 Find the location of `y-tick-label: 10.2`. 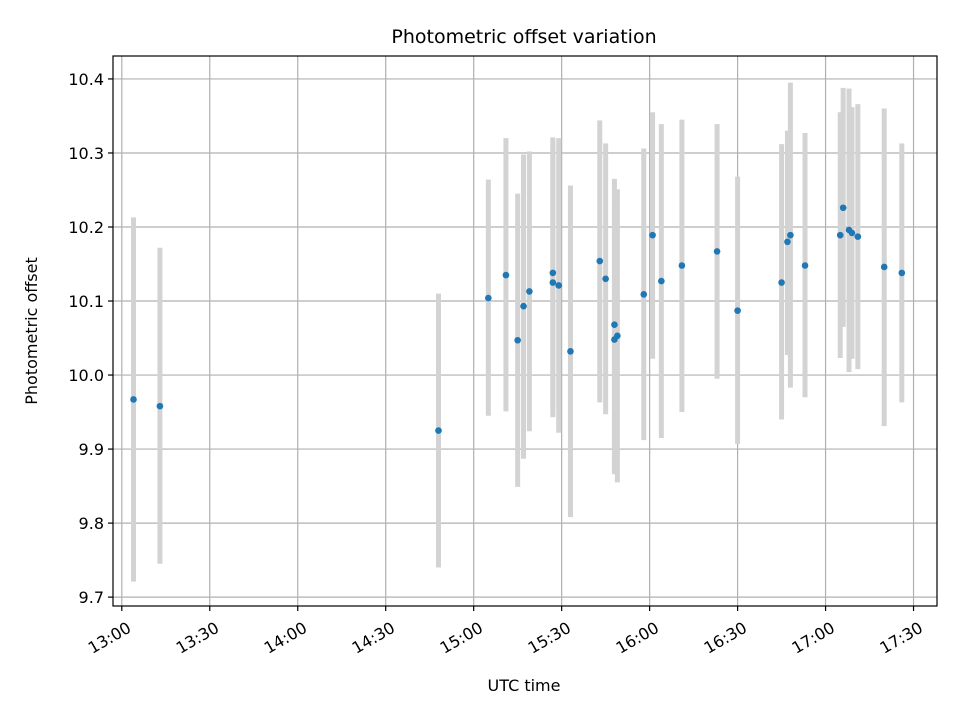

y-tick-label: 10.2 is located at coordinates (86, 227).